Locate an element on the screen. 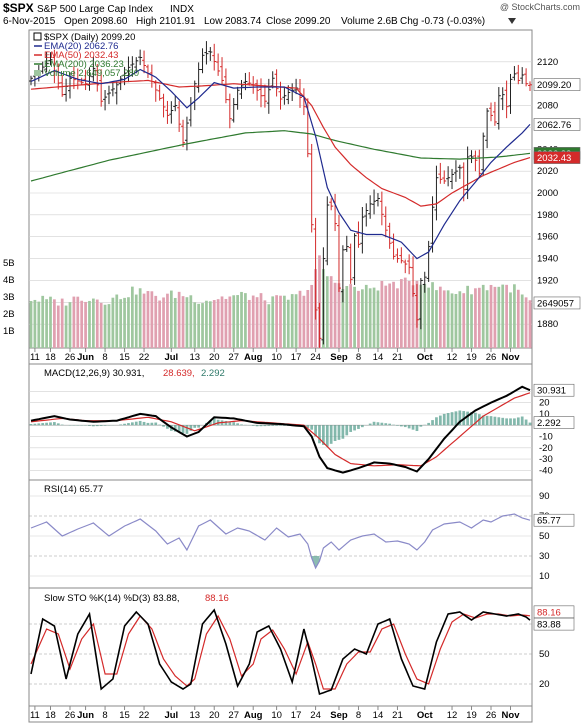 The width and height of the screenshot is (584, 725). xaxis-label: 24 is located at coordinates (315, 715).